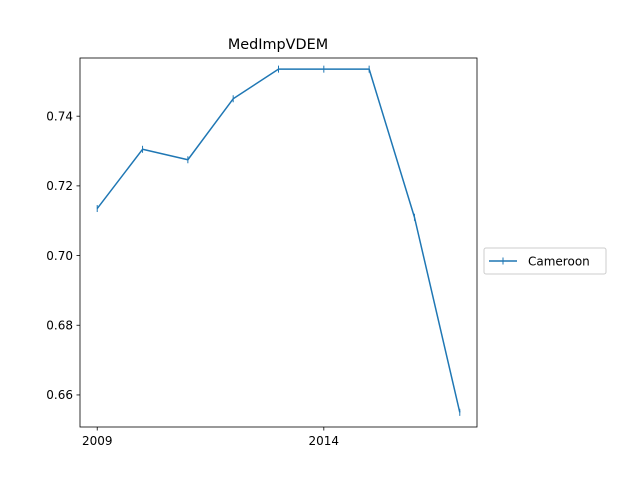 The height and width of the screenshot is (480, 640). What do you see at coordinates (59, 186) in the screenshot?
I see `y-tick-label: 0.72` at bounding box center [59, 186].